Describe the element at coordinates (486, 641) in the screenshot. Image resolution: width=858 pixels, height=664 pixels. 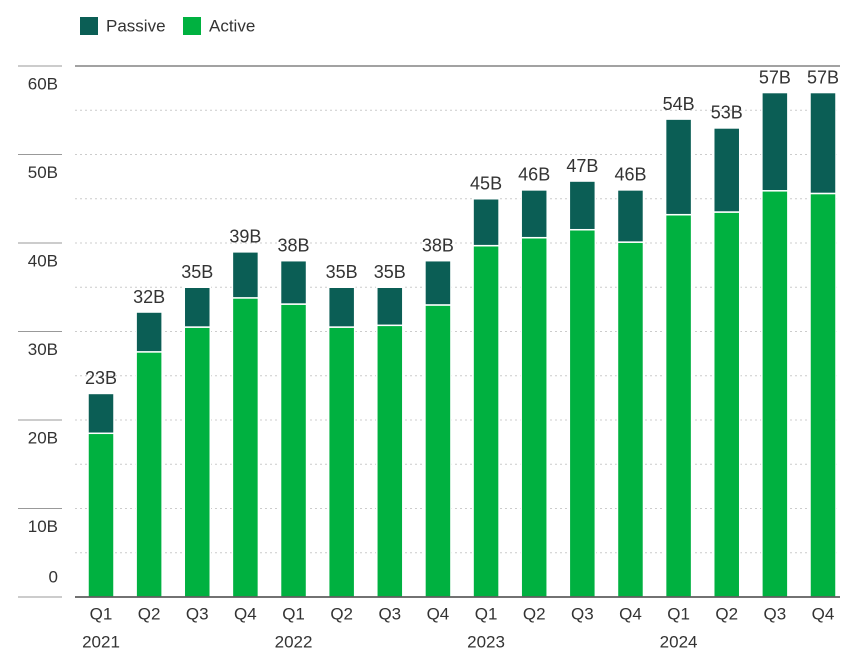
I see `x-year-label: 2023` at that location.